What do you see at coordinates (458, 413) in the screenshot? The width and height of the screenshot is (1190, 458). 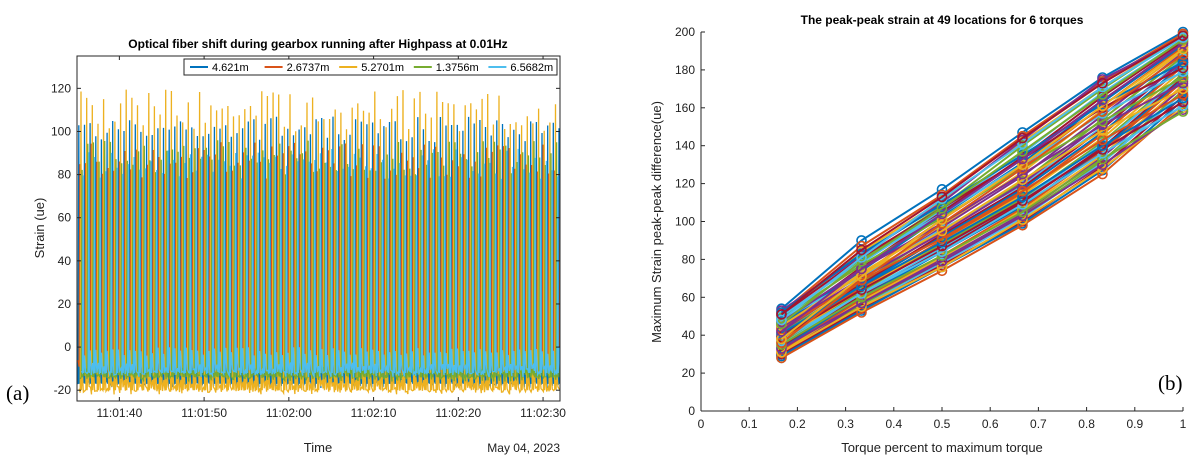 I see `panel-a-xtick-label: 11:02:20` at bounding box center [458, 413].